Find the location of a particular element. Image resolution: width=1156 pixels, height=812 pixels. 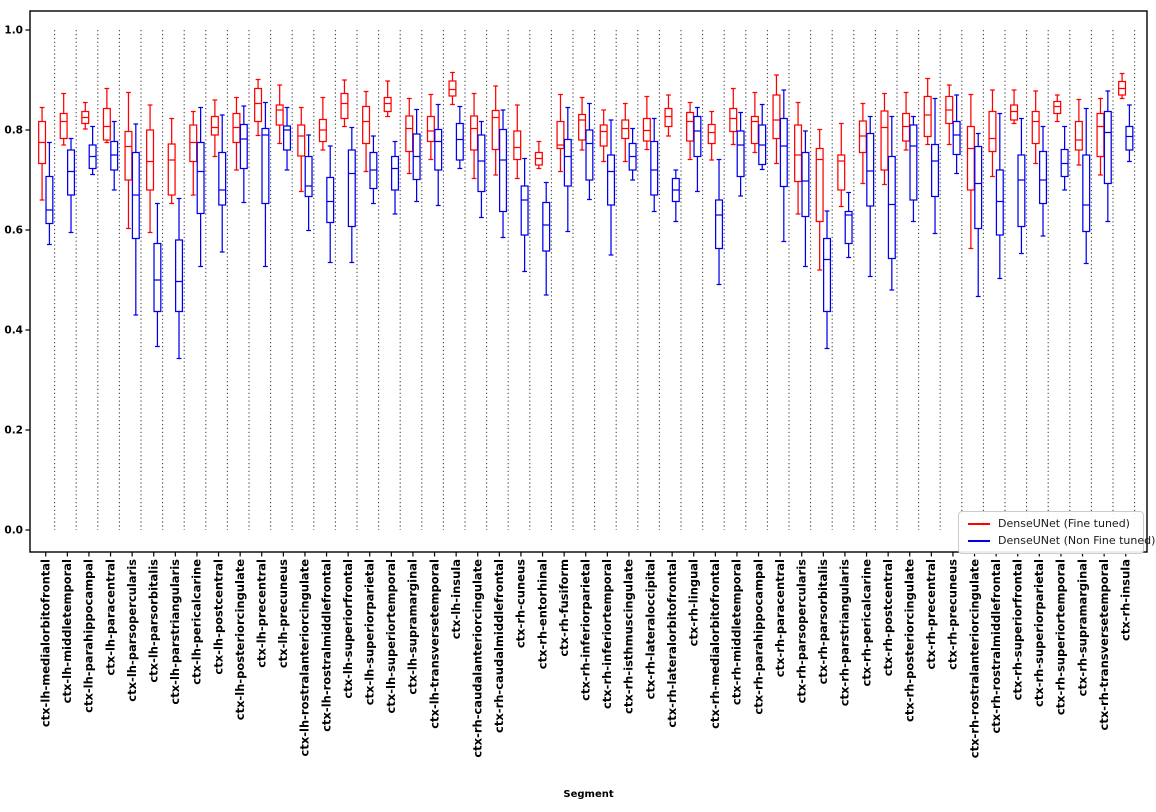

x-tick-label: ctx-rh-inferiorparietal is located at coordinates (586, 630).